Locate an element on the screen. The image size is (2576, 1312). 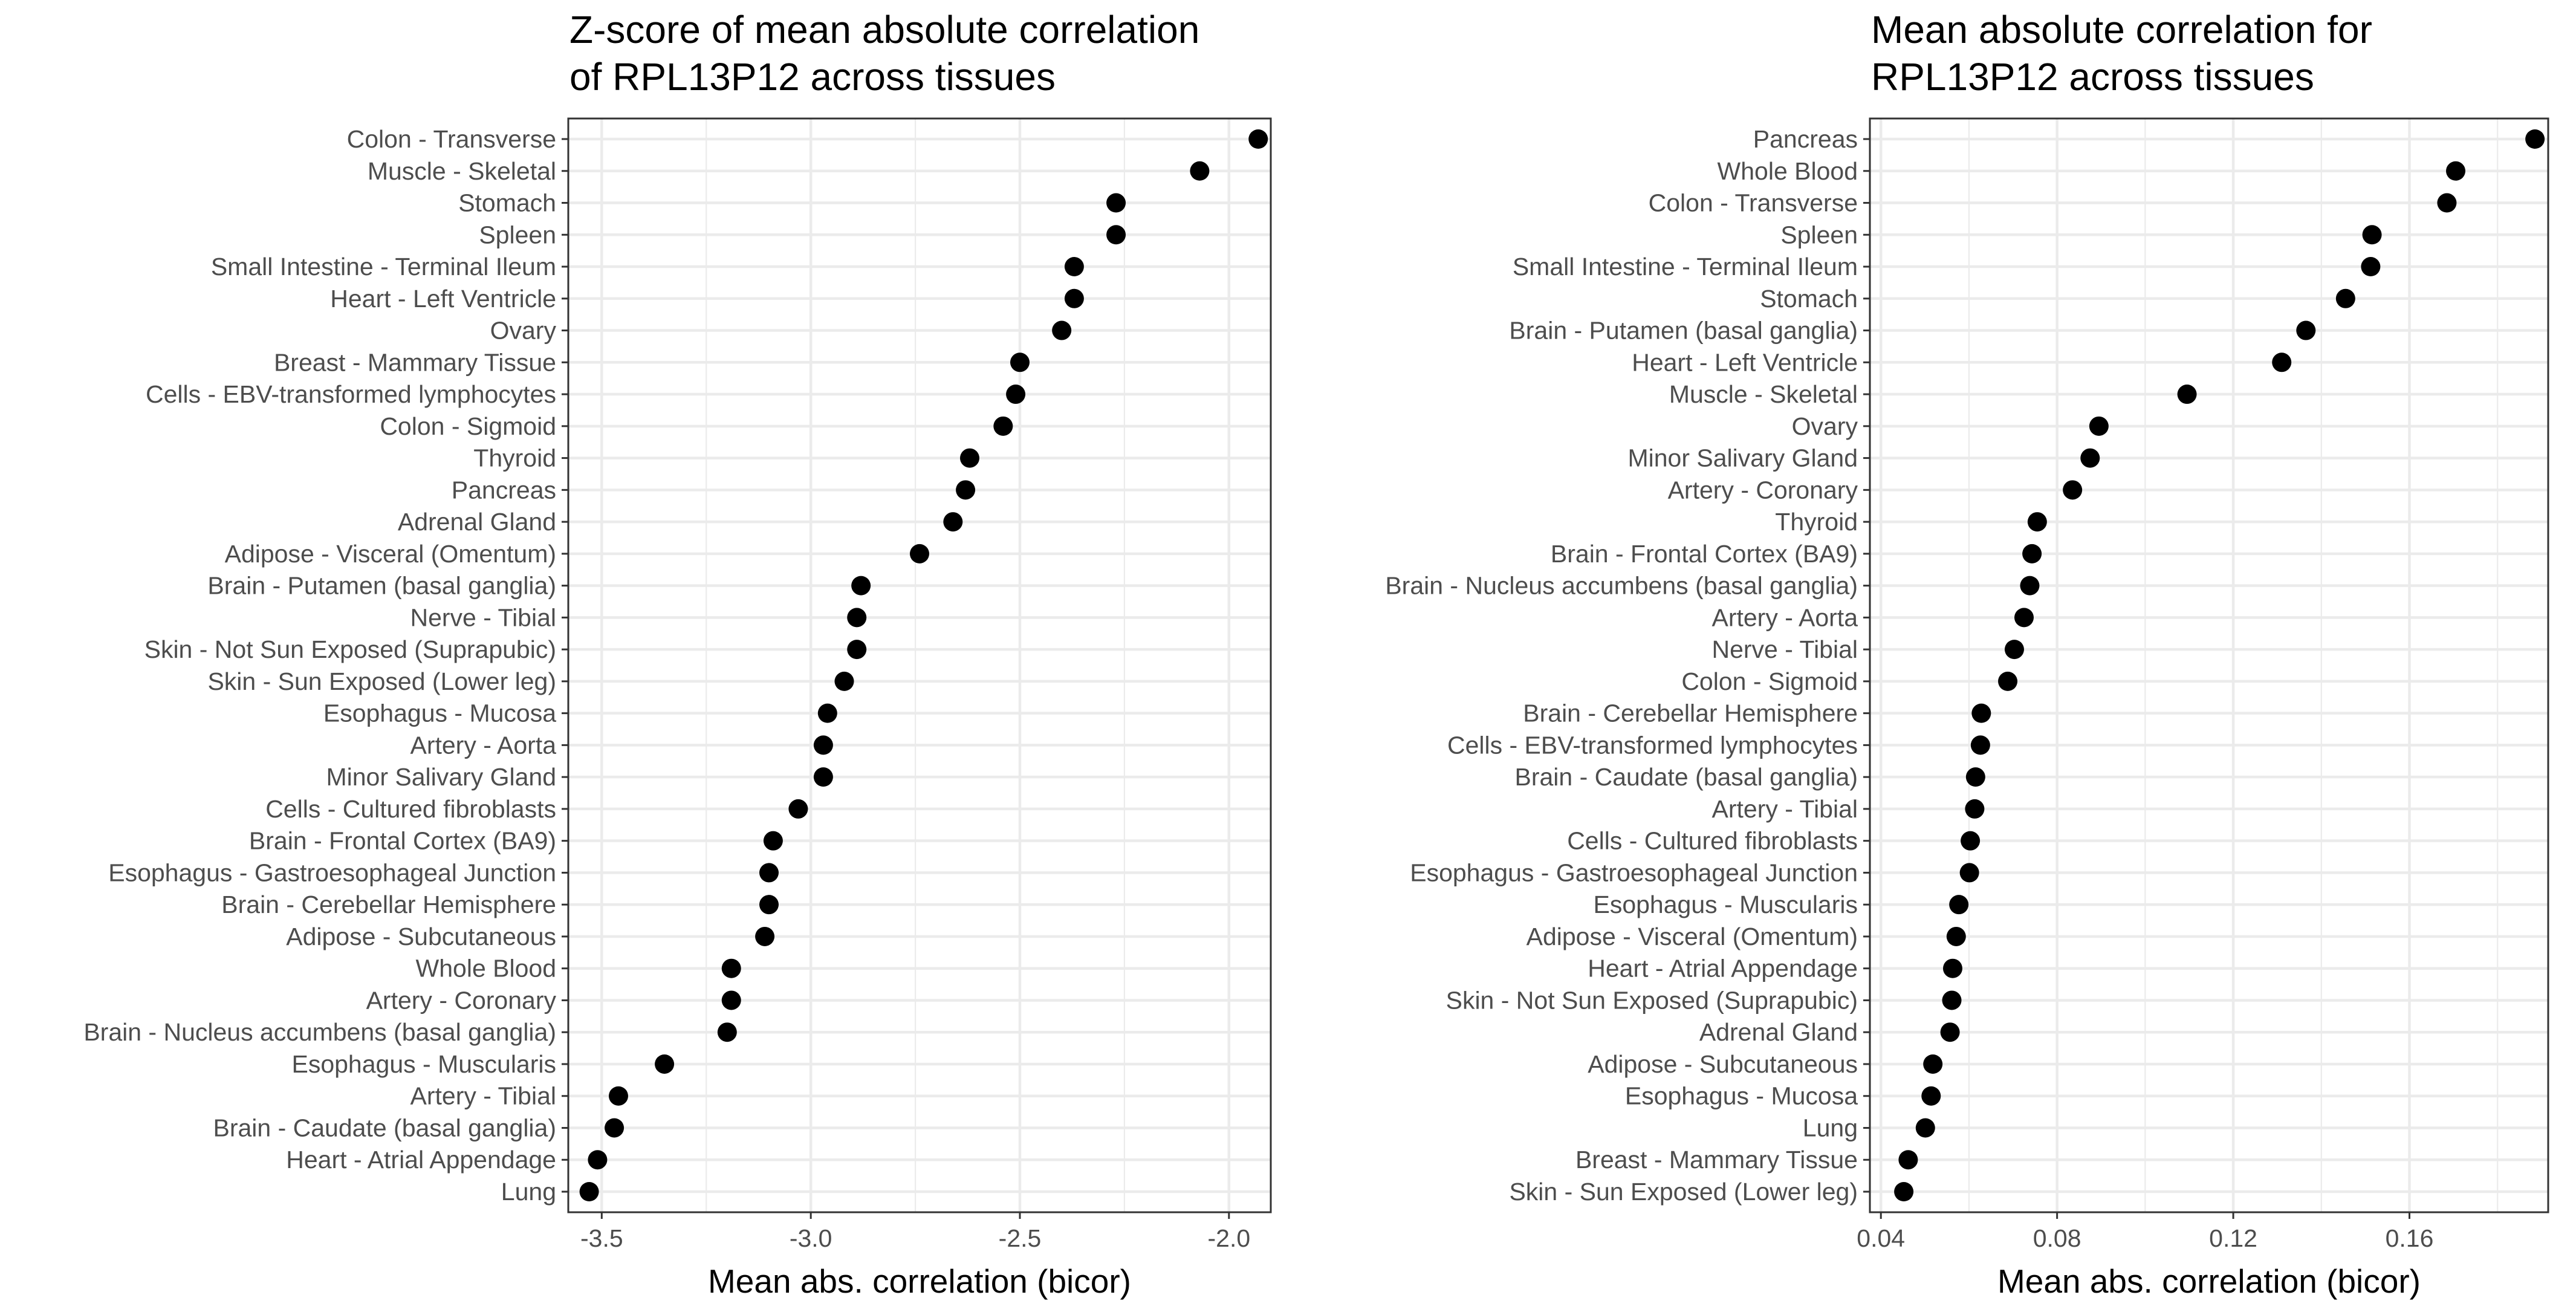
right-category-label: Small Intestine - Terminal Ileum is located at coordinates (1686, 267).